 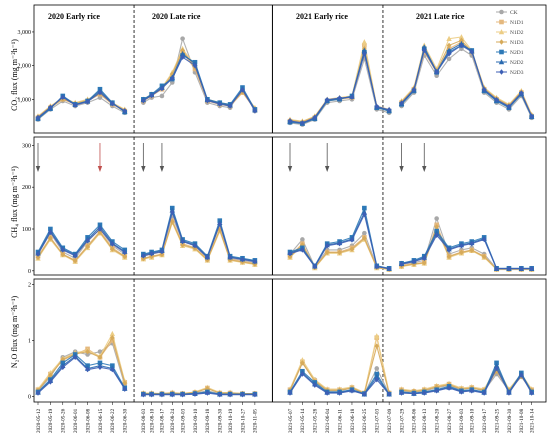 What do you see at coordinates (39, 420) in the screenshot?
I see `x-tick-label: 2020-05-12` at bounding box center [39, 420].